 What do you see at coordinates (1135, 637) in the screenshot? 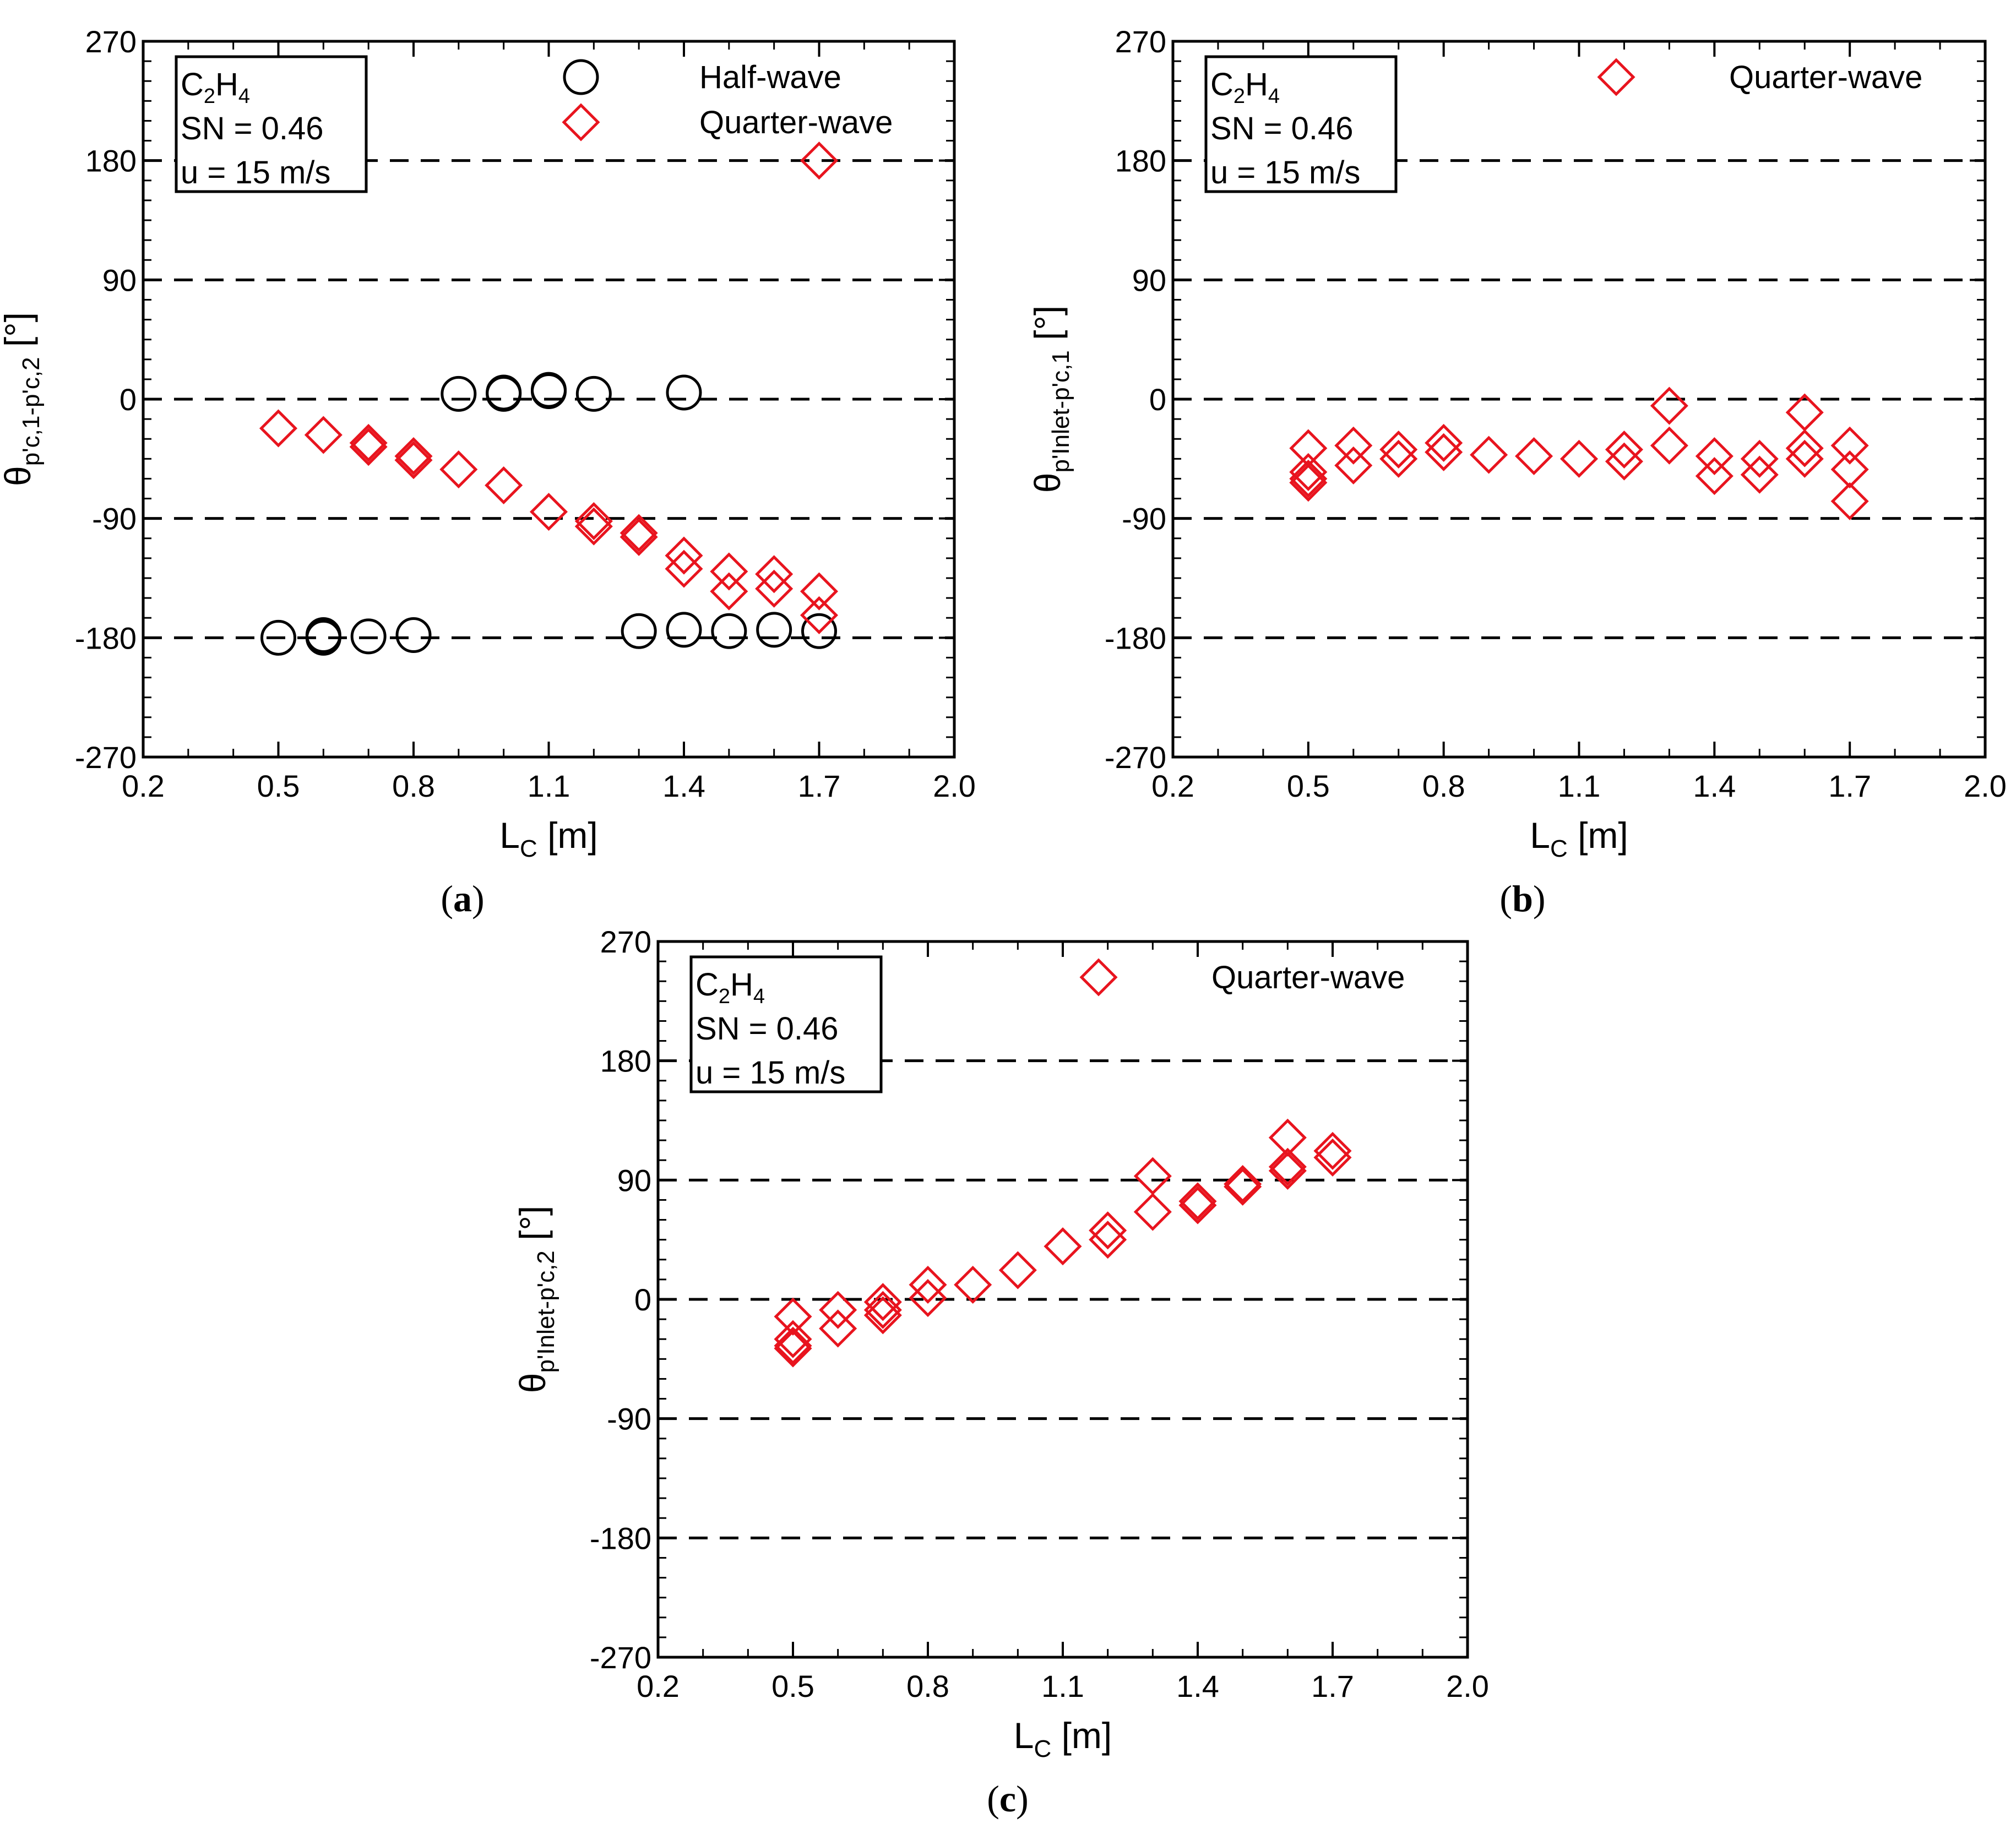
I see `y-tick-label: -180` at bounding box center [1135, 637].